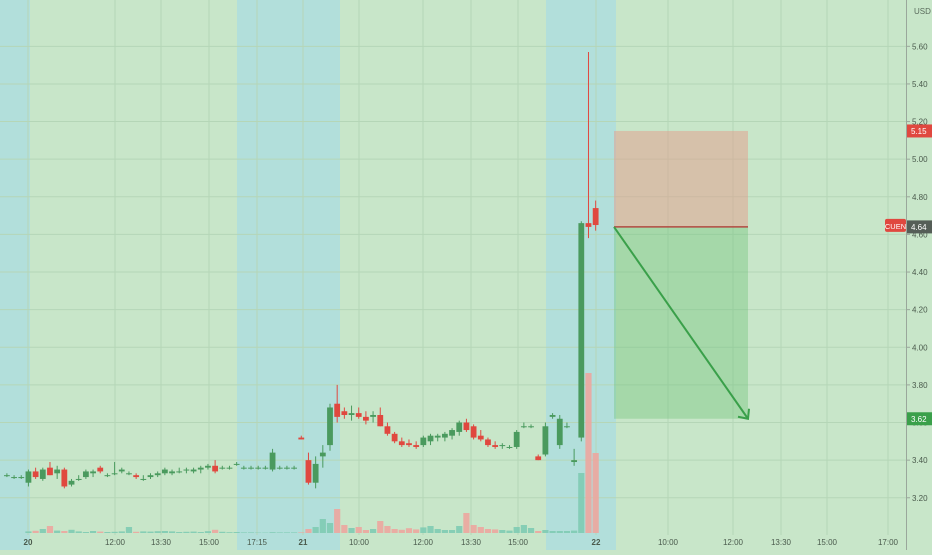 This screenshot has height=555, width=932. Describe the element at coordinates (668, 542) in the screenshot. I see `time-tick-label: 10:00` at that location.